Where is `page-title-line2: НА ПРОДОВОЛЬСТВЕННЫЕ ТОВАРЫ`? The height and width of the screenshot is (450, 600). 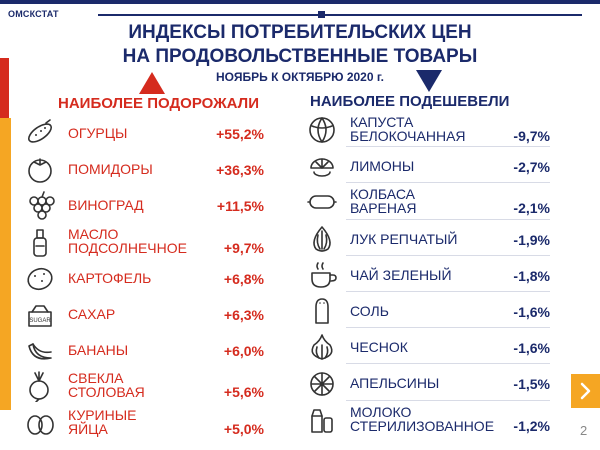
page-title-line2: НА ПРОДОВОЛЬСТВЕННЫЕ ТОВАРЫ is located at coordinates (300, 56).